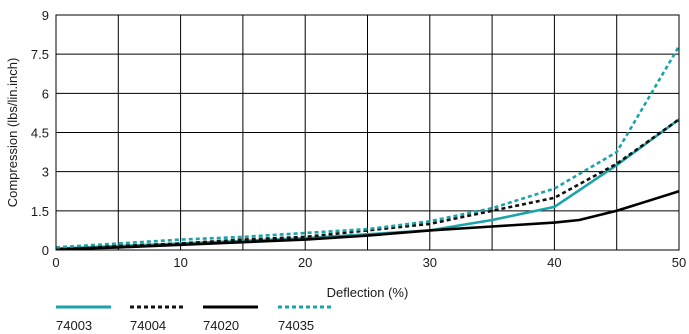 The height and width of the screenshot is (334, 689). What do you see at coordinates (45, 93) in the screenshot?
I see `y-tick-label: 6` at bounding box center [45, 93].